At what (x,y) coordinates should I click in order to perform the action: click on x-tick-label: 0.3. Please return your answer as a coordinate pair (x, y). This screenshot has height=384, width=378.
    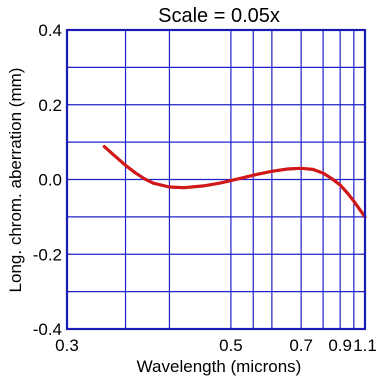
    Looking at the image, I should click on (67, 345).